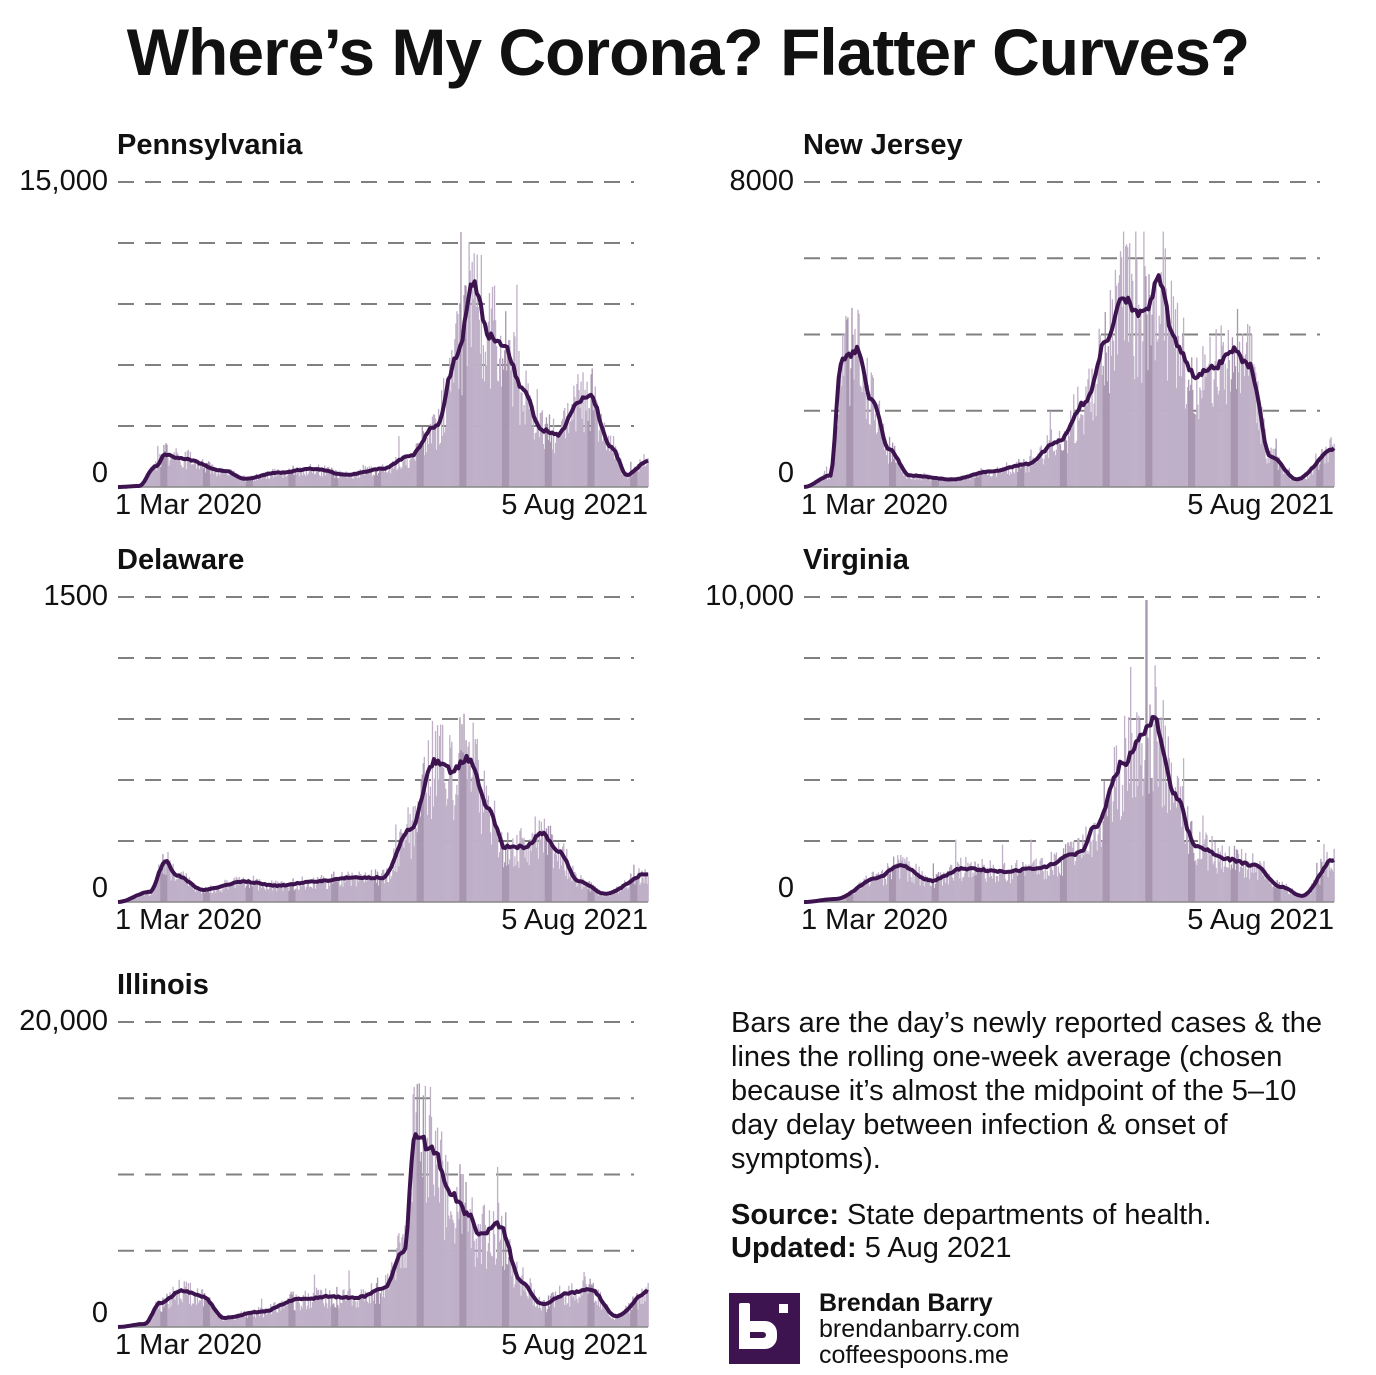  What do you see at coordinates (914, 1355) in the screenshot?
I see `brand-link-blog: coffeespoons.me` at bounding box center [914, 1355].